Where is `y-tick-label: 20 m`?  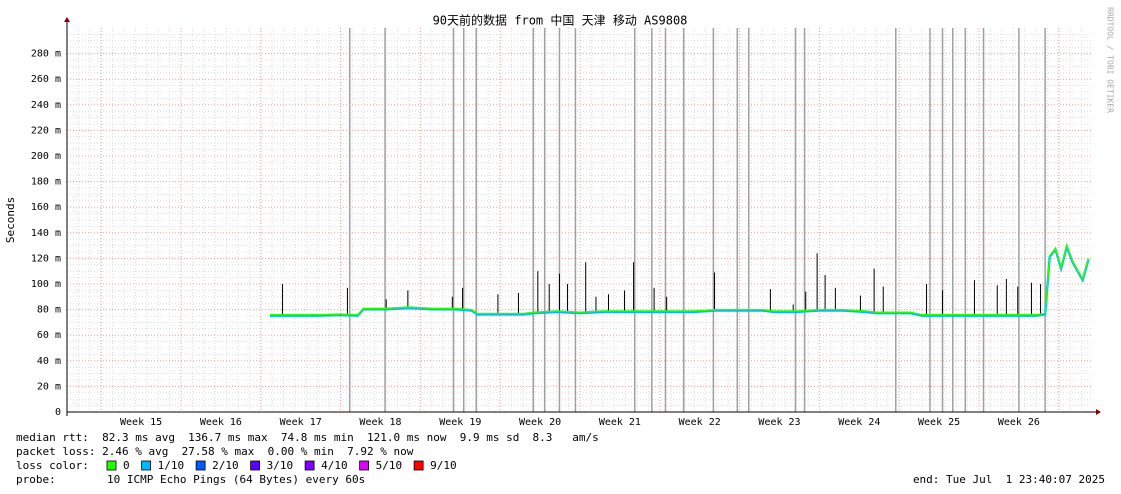
y-tick-label: 20 m is located at coordinates (49, 386).